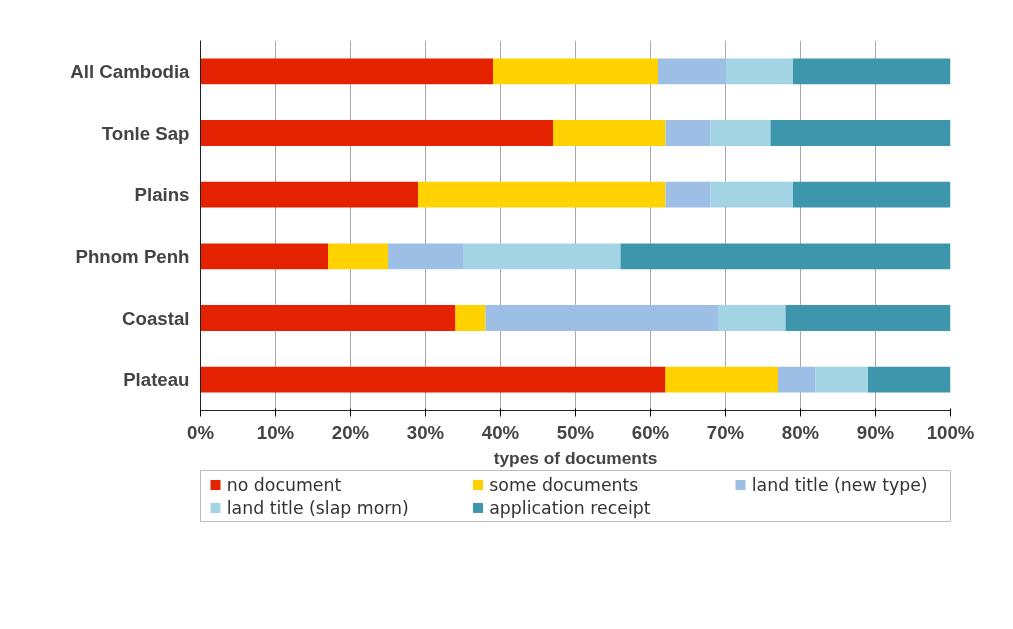 This screenshot has height=629, width=1013. What do you see at coordinates (564, 485) in the screenshot?
I see `legend-label: some documents` at bounding box center [564, 485].